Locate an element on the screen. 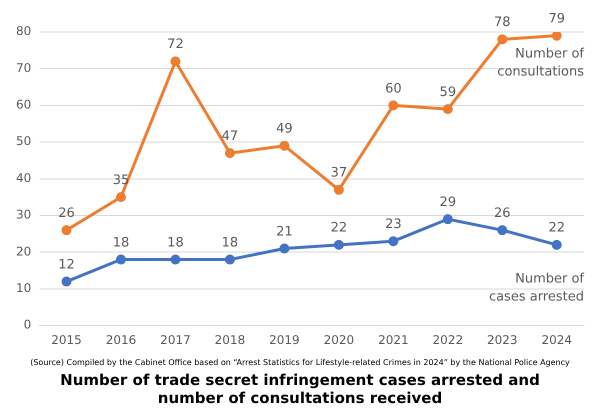 The image size is (600, 416). data-label: 78 is located at coordinates (502, 22).